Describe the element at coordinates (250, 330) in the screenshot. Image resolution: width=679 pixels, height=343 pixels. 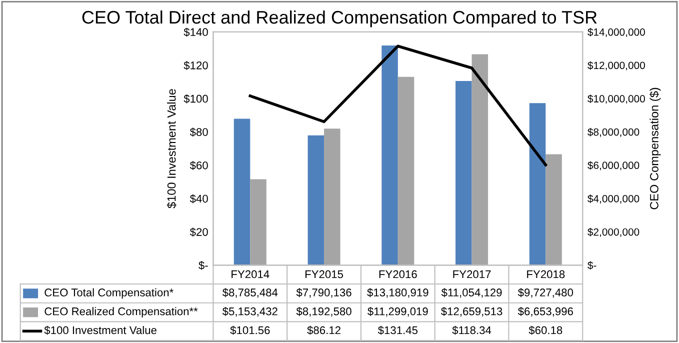
I see `data-label: $101.56` at that location.